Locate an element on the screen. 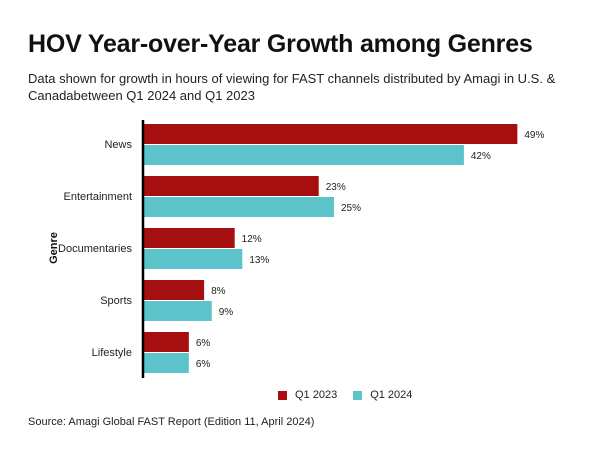 This screenshot has height=450, width=600. category-label-entertainment: Entertainment is located at coordinates (98, 197).